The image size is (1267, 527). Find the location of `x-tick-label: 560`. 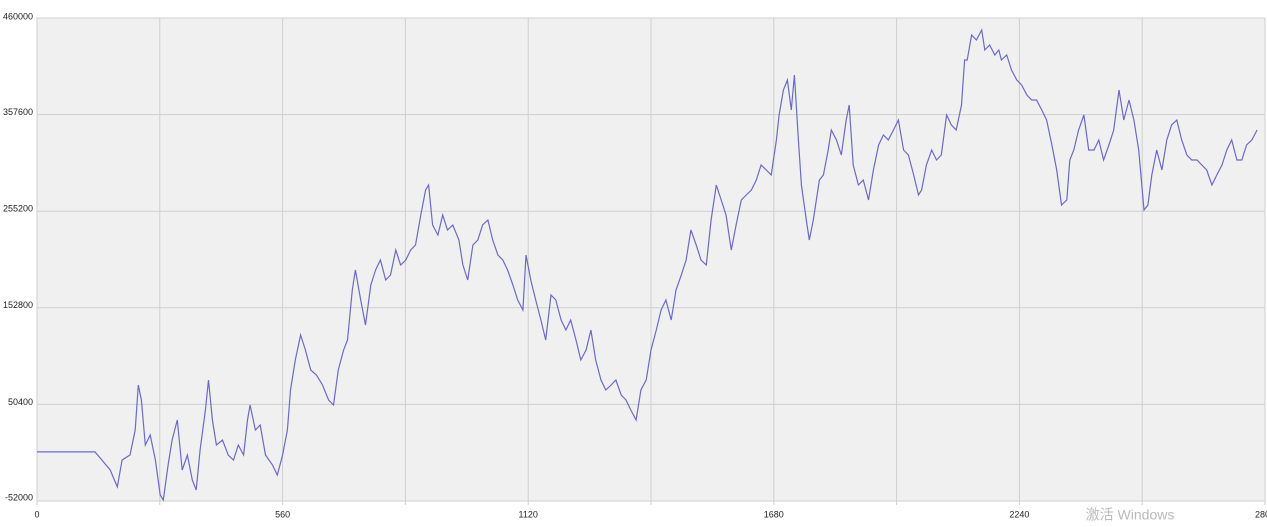

x-tick-label: 560 is located at coordinates (282, 514).